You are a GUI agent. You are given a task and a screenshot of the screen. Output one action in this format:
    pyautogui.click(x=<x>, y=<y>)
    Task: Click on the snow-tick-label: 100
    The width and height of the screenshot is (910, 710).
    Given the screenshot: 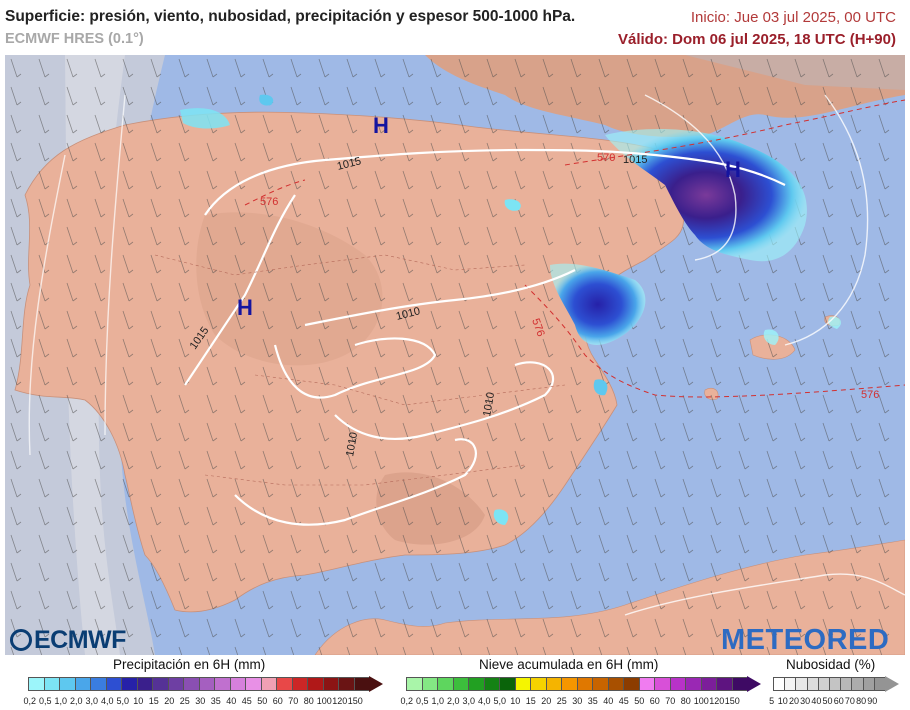 What is the action you would take?
    pyautogui.click(x=701, y=701)
    